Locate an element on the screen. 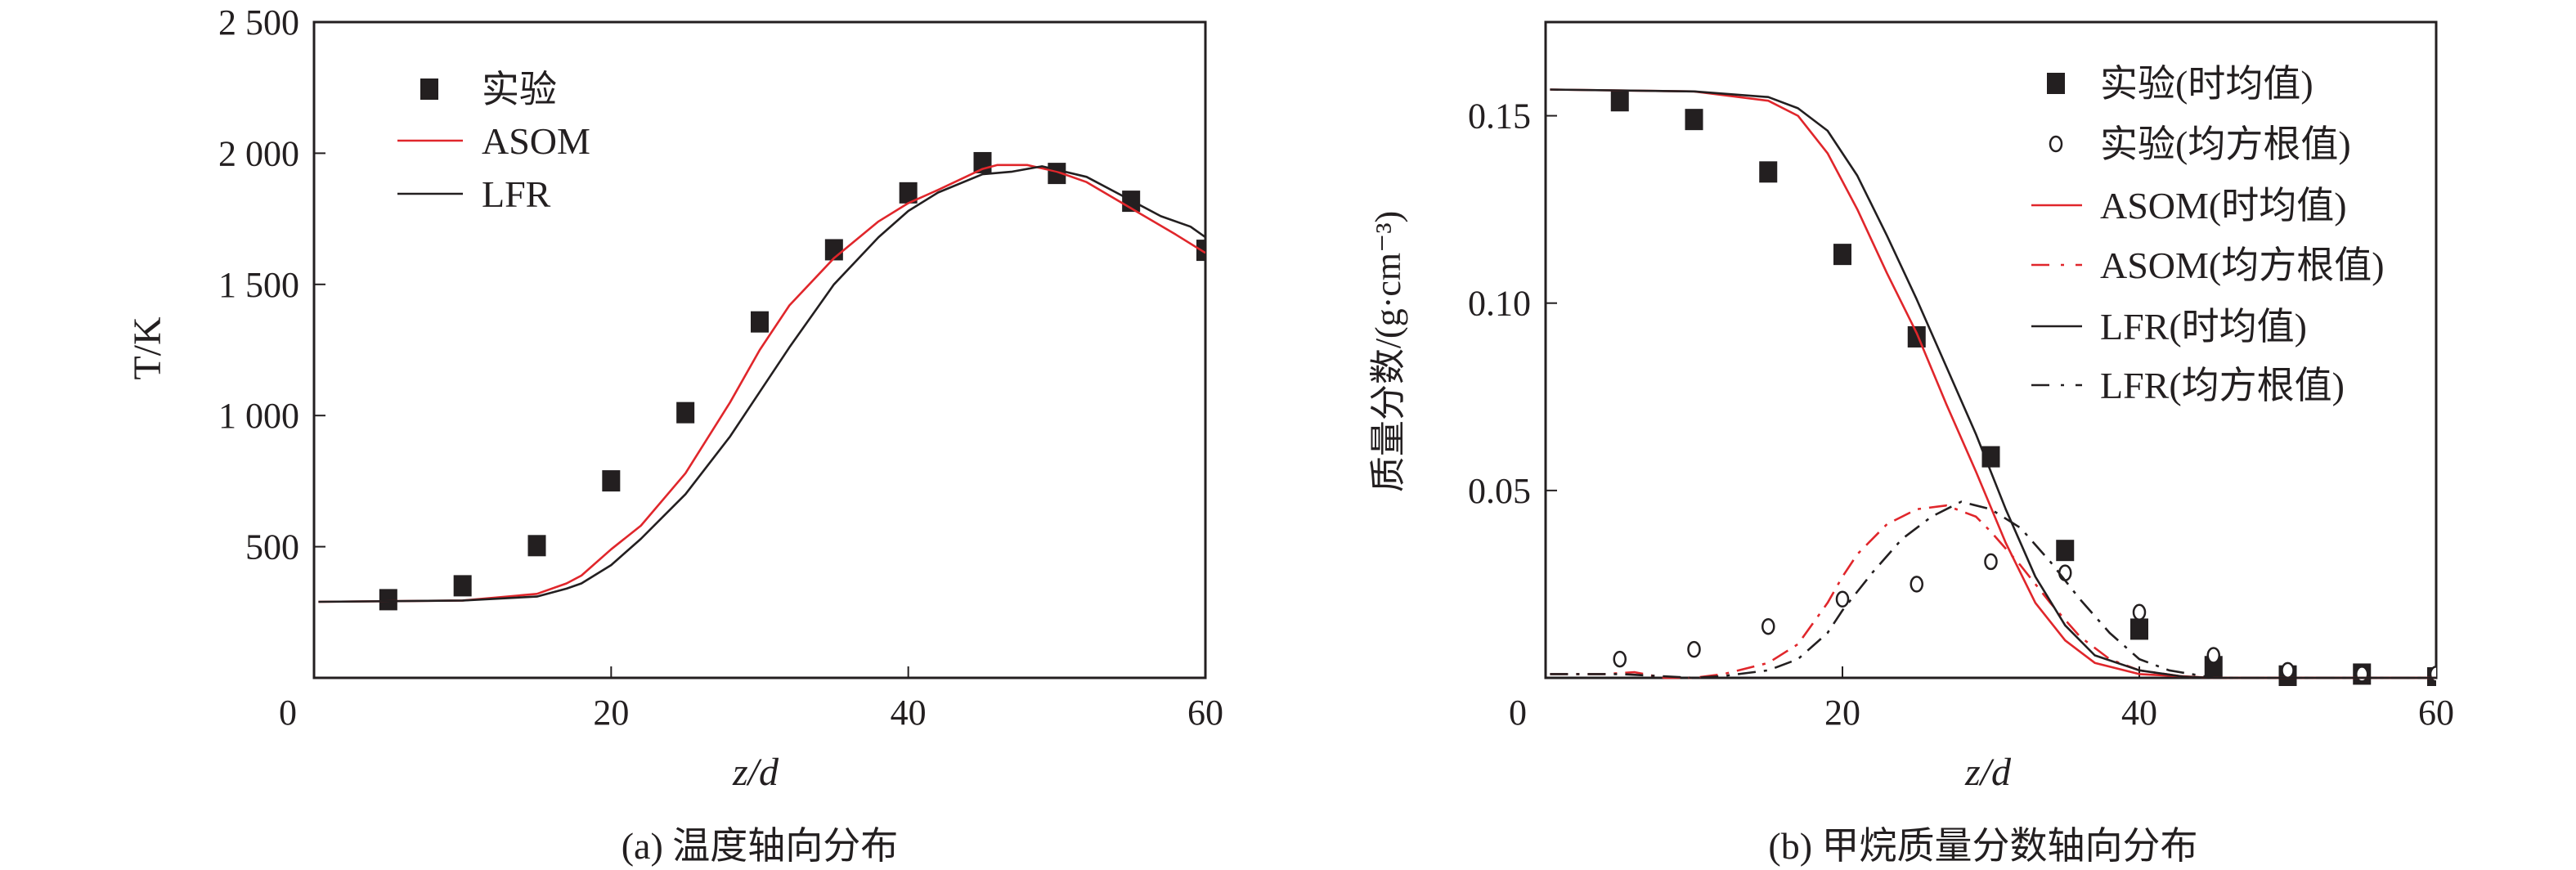 The width and height of the screenshot is (2576, 870). y-tick-label: 0.15 is located at coordinates (1499, 116).